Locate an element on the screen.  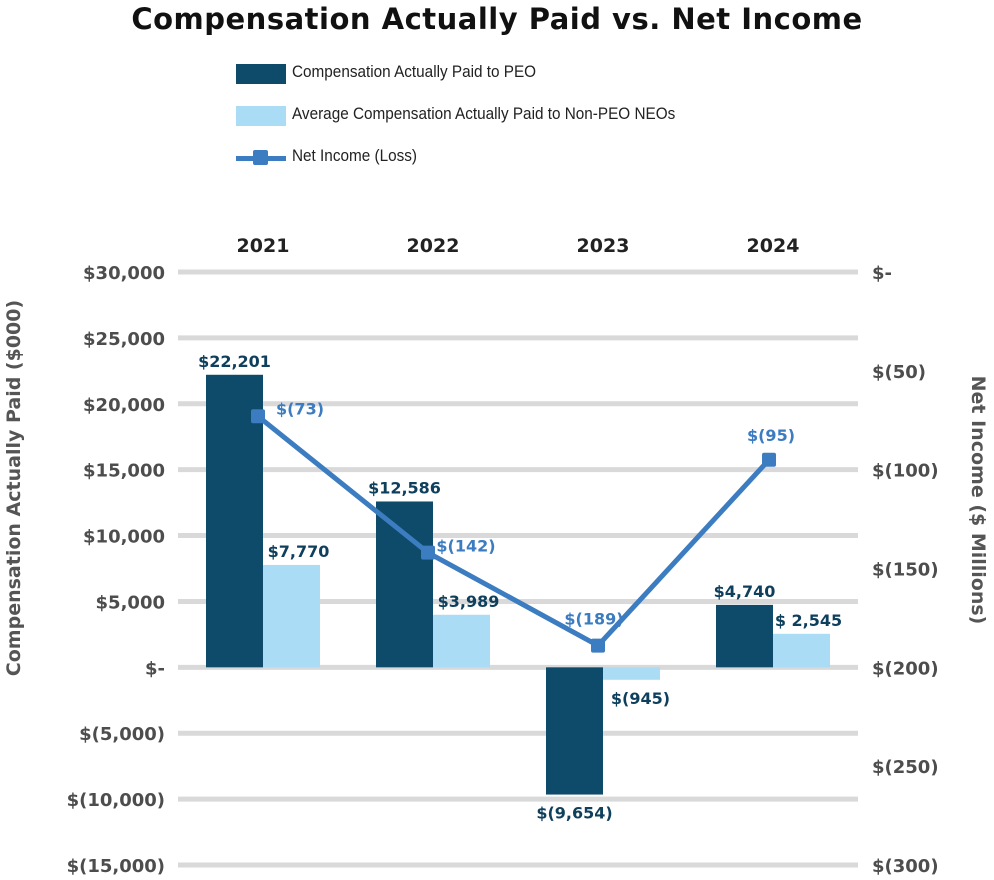
category-label: 2024 is located at coordinates (773, 246).